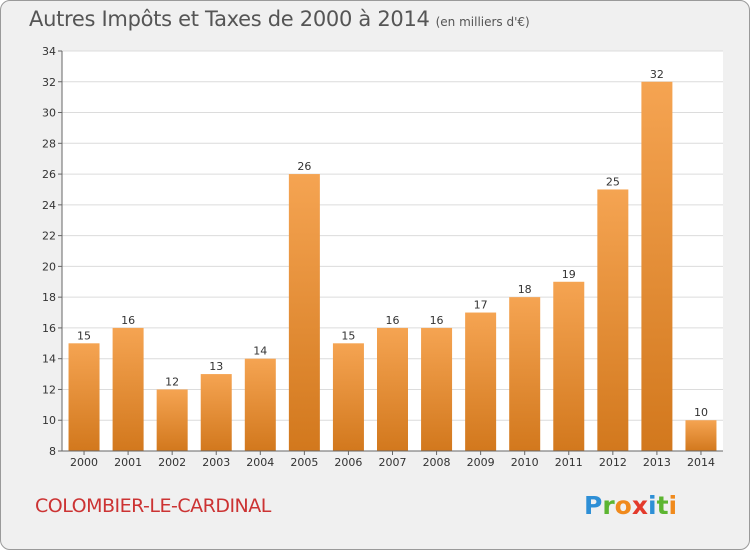 The height and width of the screenshot is (550, 750). What do you see at coordinates (593, 505) in the screenshot?
I see `logo-letter: P` at bounding box center [593, 505].